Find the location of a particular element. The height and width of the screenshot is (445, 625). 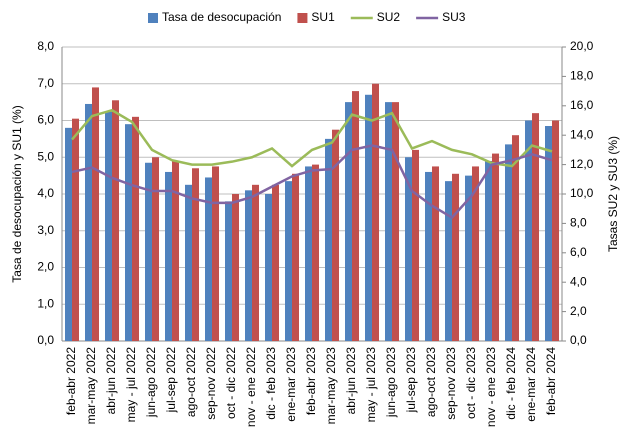

x-tick-label: may - jul 2022 is located at coordinates (131, 385).